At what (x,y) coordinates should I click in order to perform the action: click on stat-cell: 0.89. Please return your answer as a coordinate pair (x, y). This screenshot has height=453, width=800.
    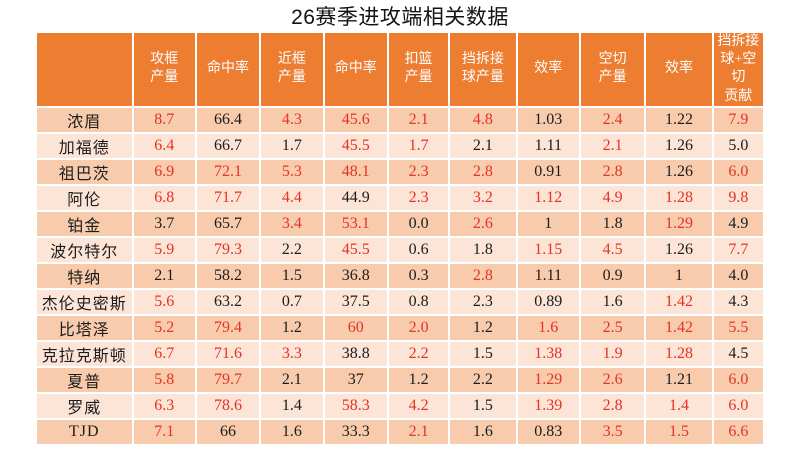
    Looking at the image, I should click on (548, 301).